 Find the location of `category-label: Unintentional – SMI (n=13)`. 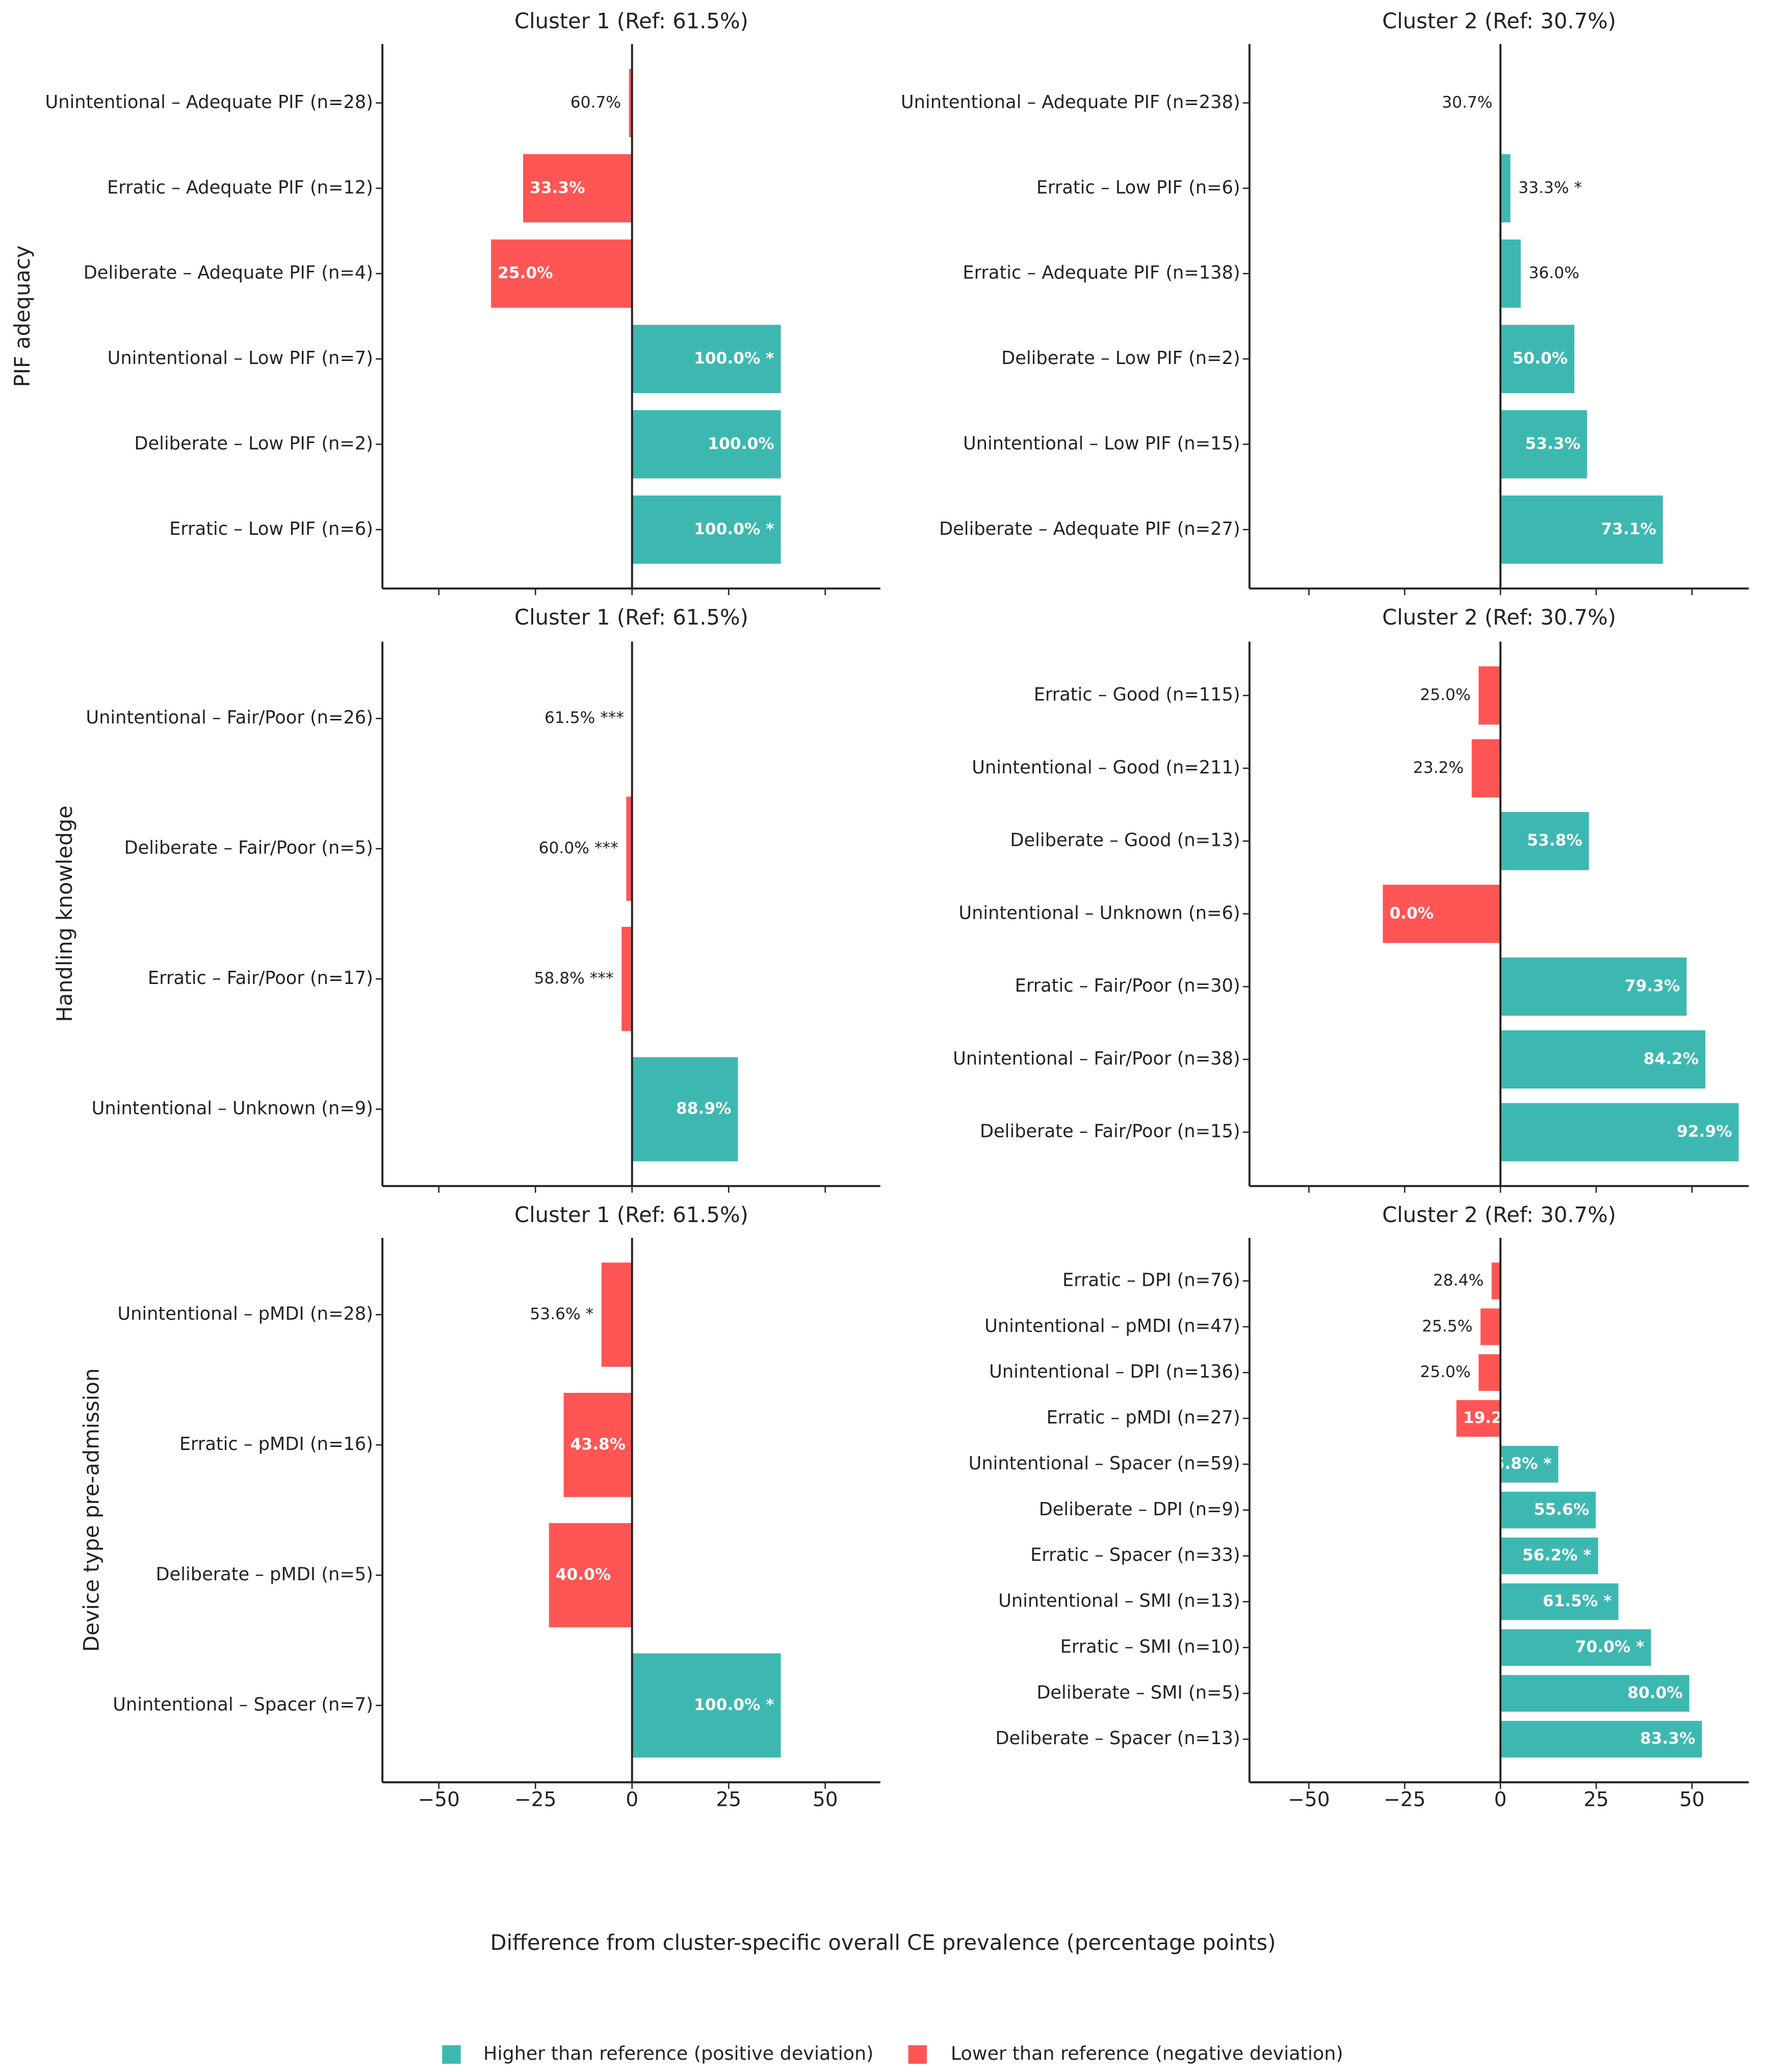

category-label: Unintentional – SMI (n=13) is located at coordinates (1119, 1601).